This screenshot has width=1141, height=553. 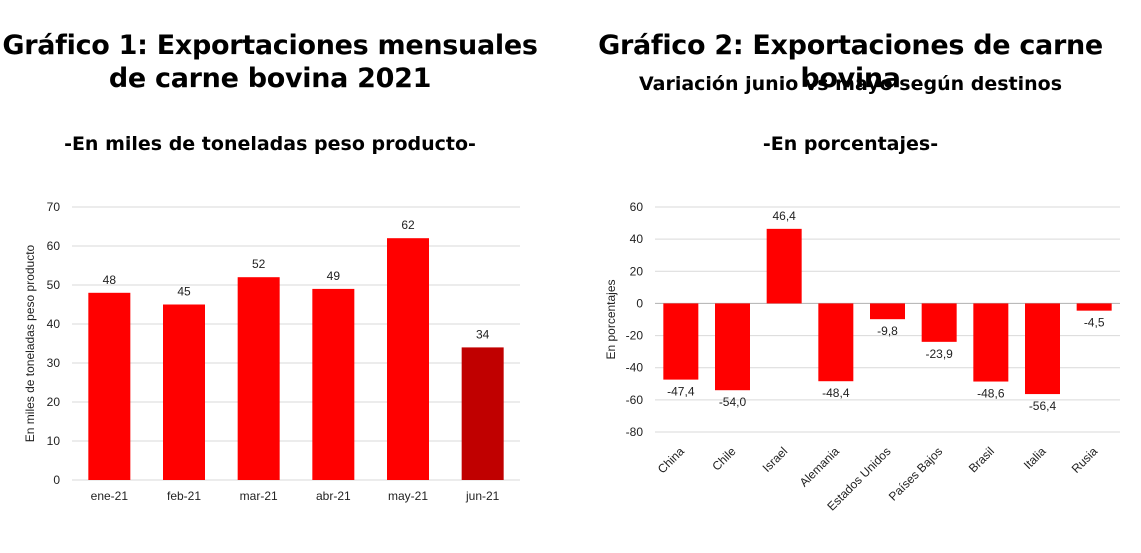 What do you see at coordinates (671, 460) in the screenshot?
I see `x-tick-label: China` at bounding box center [671, 460].